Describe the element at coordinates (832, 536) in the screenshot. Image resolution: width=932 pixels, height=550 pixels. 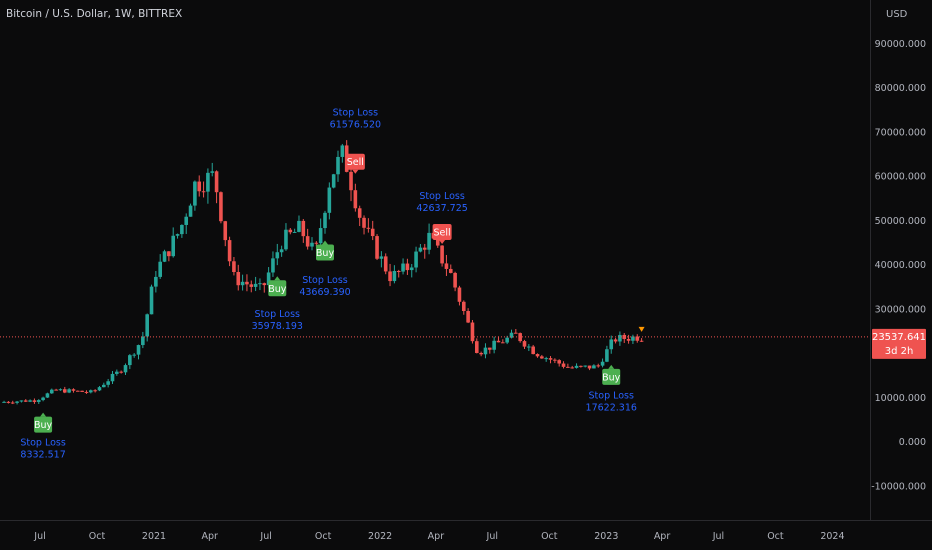
I see `time-tick-label: 2024` at that location.